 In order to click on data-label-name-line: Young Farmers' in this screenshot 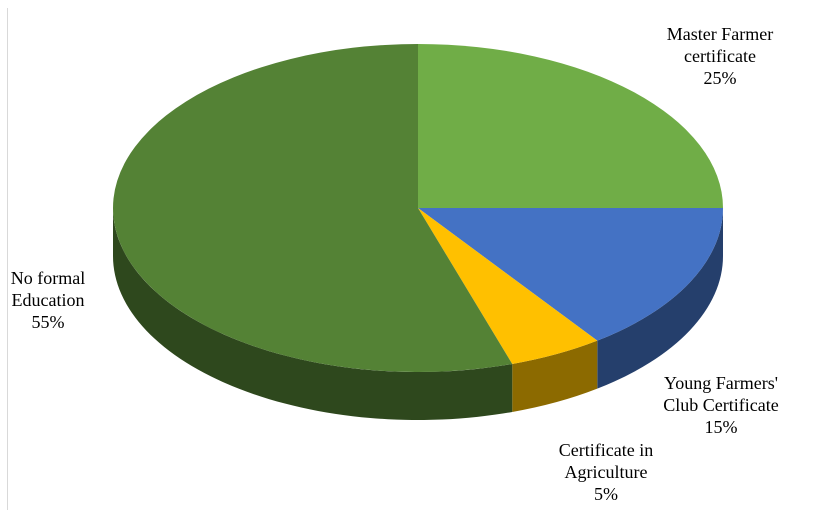, I will do `click(721, 383)`.